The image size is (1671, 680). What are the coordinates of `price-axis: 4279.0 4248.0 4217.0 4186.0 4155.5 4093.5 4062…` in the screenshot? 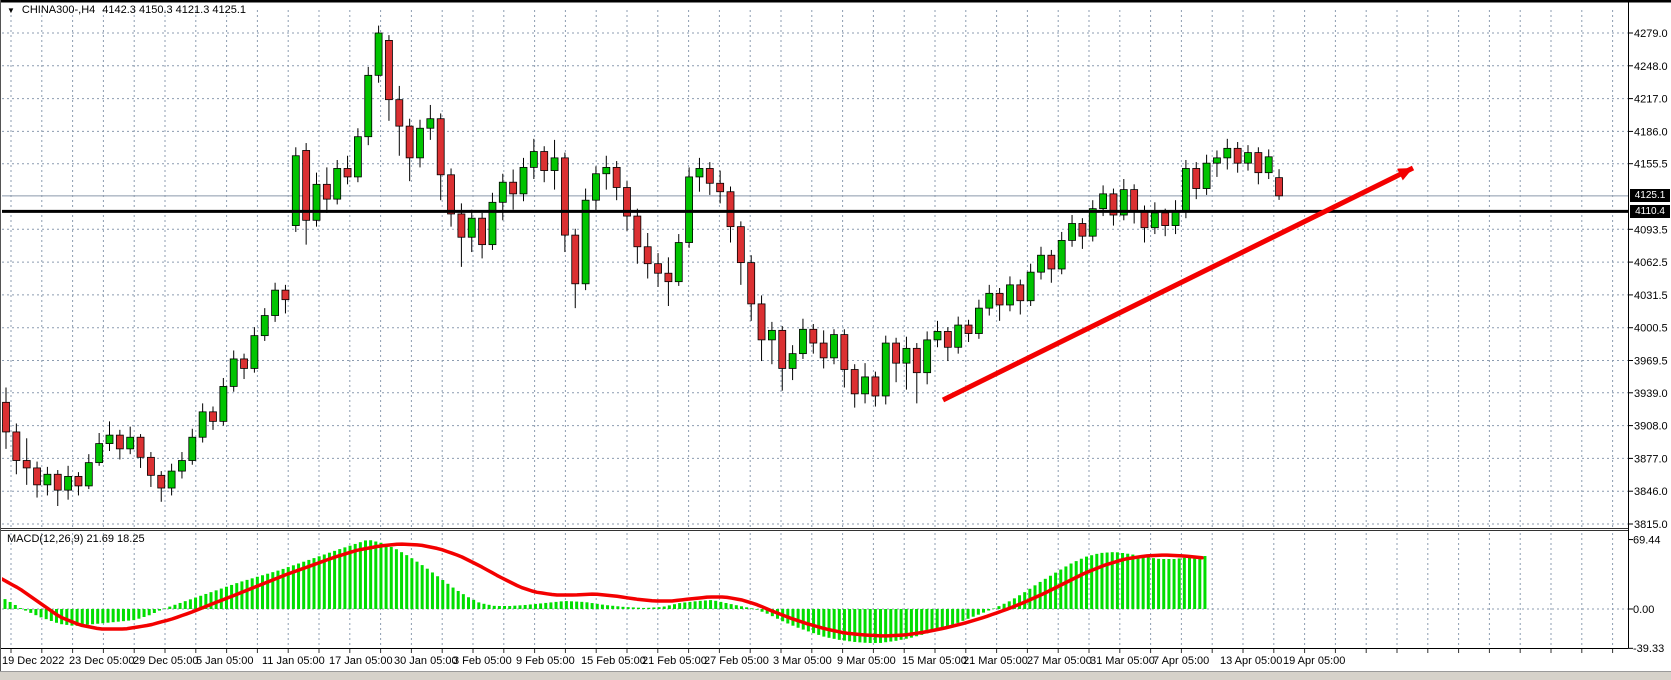 It's located at (1648, 341).